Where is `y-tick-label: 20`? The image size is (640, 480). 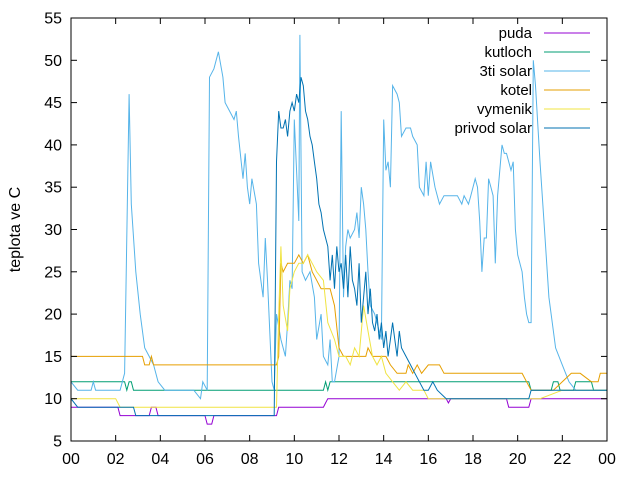
y-tick-label: 20 is located at coordinates (53, 315).